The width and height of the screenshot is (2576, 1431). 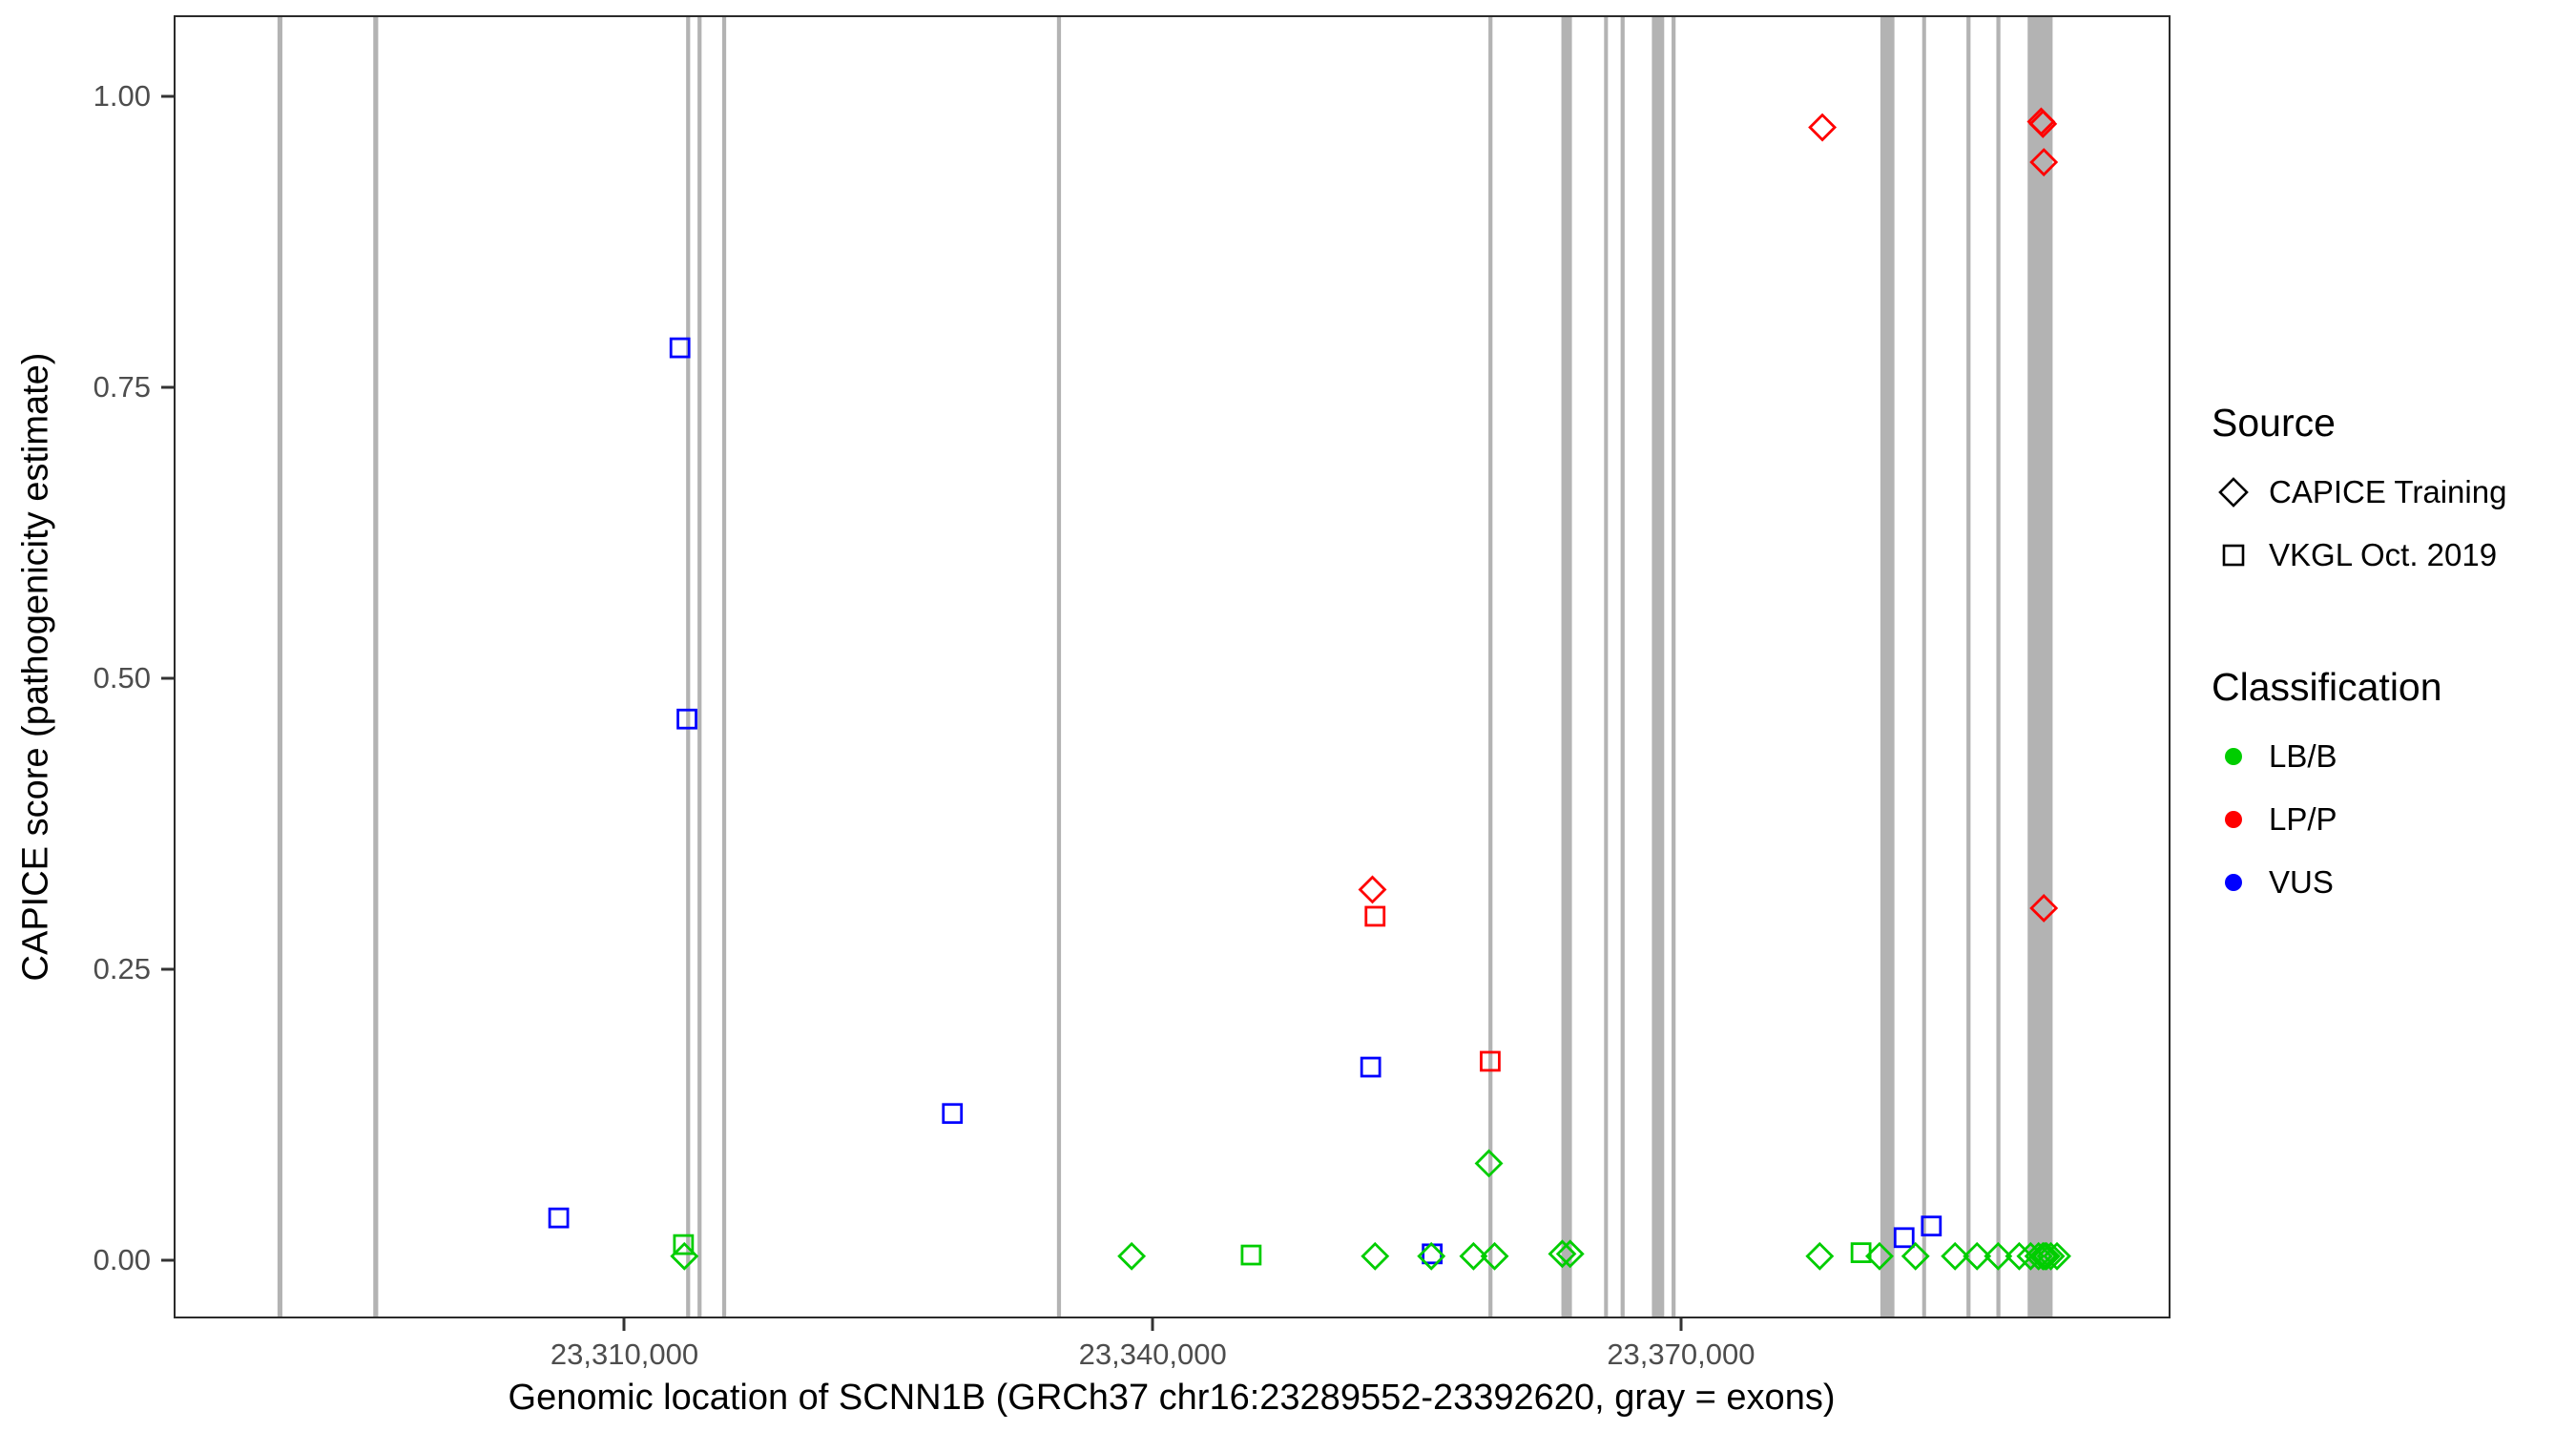 What do you see at coordinates (2303, 819) in the screenshot?
I see `legend-label-lpp: LP/P` at bounding box center [2303, 819].